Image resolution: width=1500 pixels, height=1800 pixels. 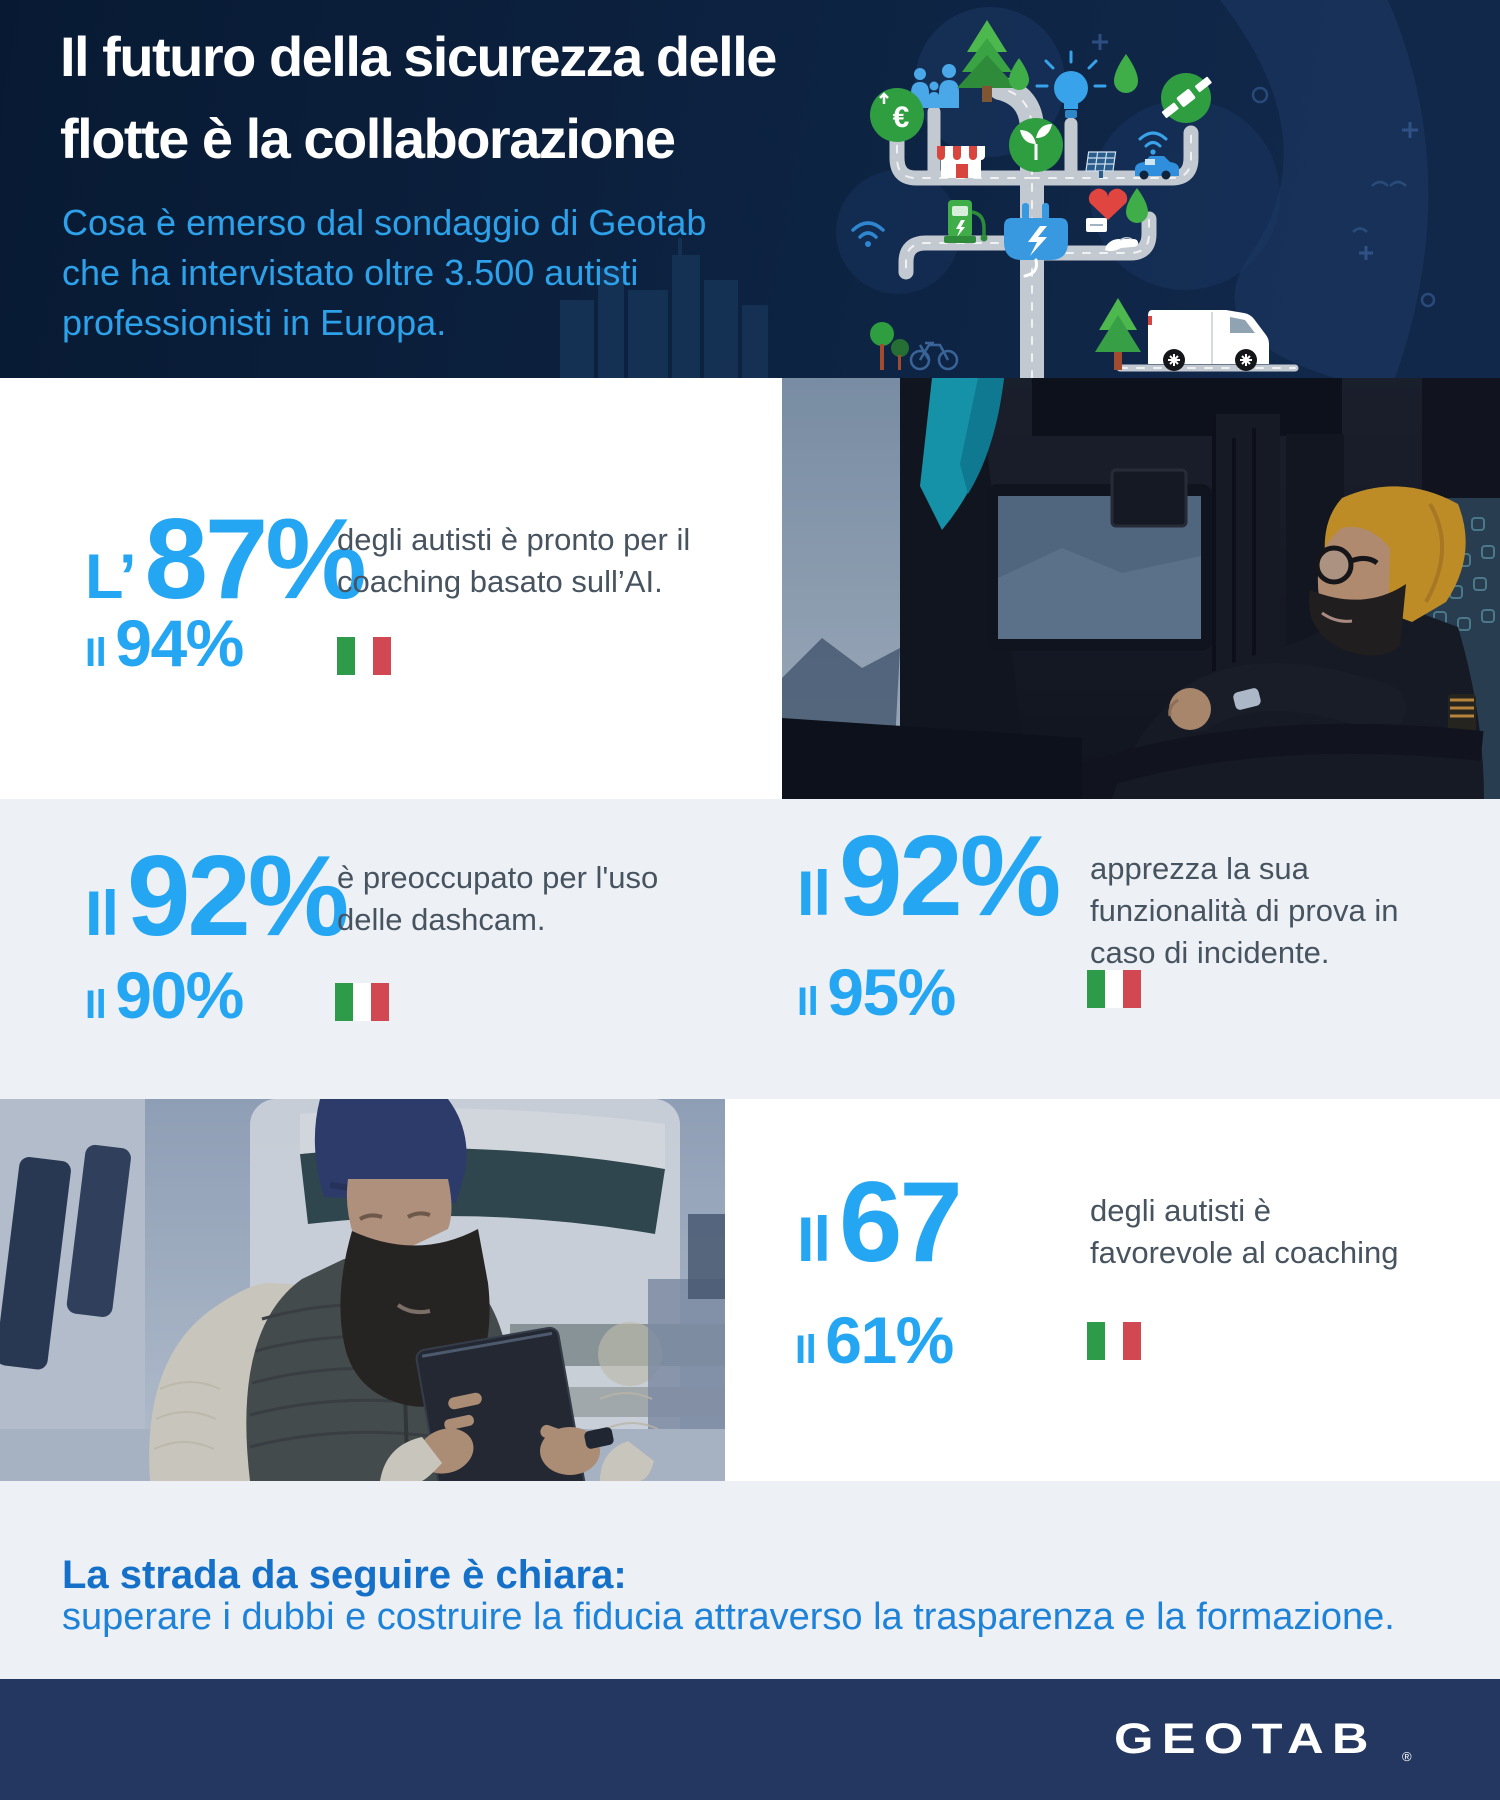 I want to click on solar-panel-icon, so click(x=1101, y=164).